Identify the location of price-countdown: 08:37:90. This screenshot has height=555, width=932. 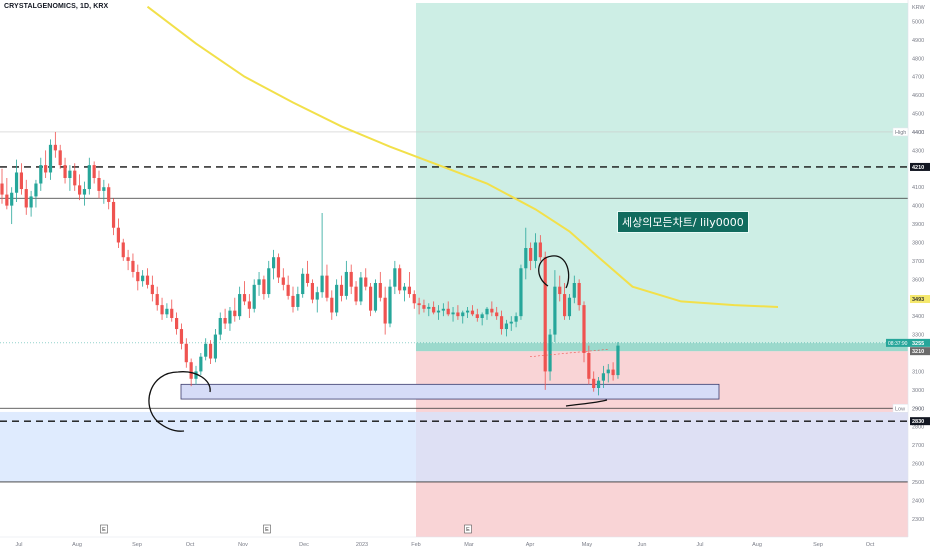
(898, 344).